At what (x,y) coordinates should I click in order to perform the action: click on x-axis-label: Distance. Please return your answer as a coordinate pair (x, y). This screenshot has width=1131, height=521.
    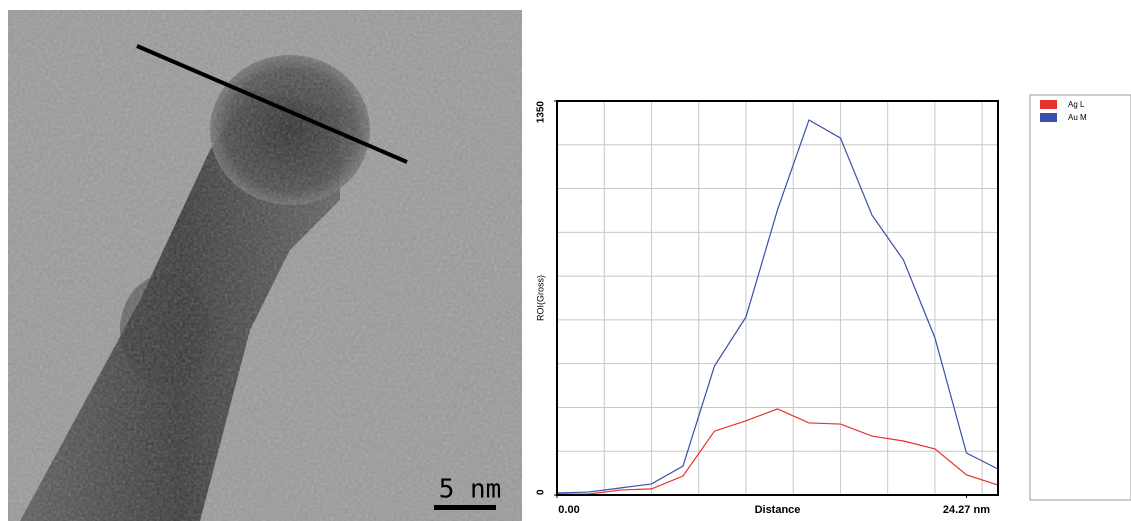
    Looking at the image, I should click on (778, 510).